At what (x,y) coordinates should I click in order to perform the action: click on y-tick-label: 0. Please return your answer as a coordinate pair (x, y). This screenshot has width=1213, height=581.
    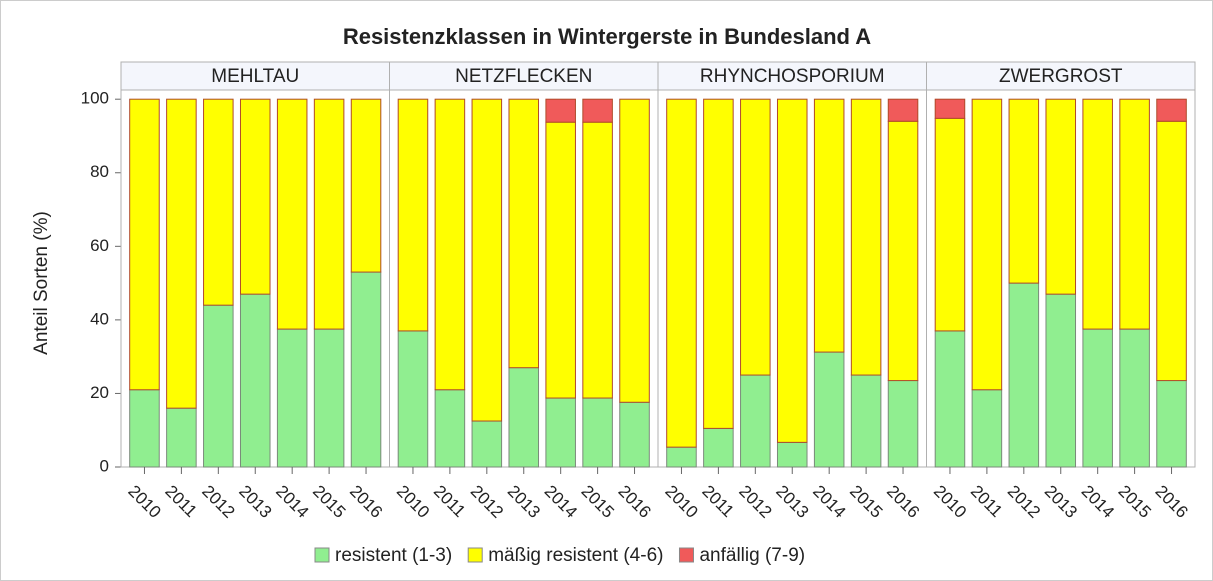
    Looking at the image, I should click on (104, 465).